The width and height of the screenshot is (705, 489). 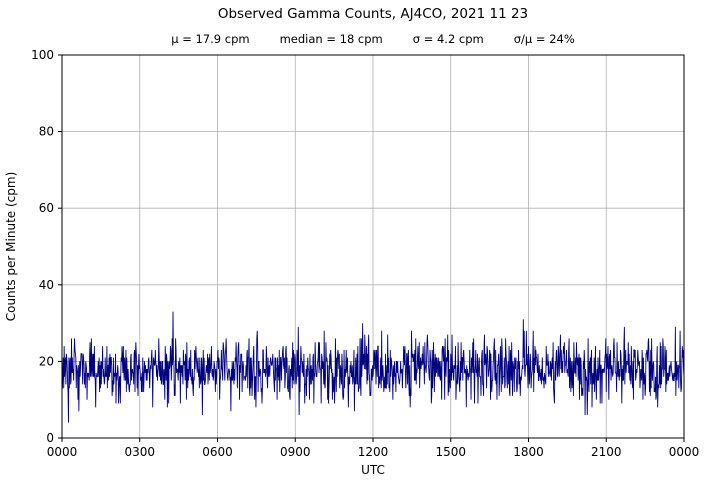 I want to click on stat-median: median = 18 cpm, so click(x=331, y=39).